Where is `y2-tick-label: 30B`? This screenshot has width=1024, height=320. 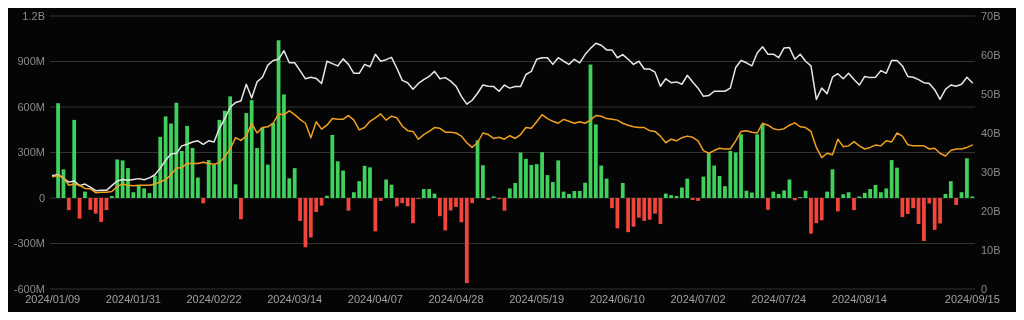
y2-tick-label: 30B is located at coordinates (991, 171).